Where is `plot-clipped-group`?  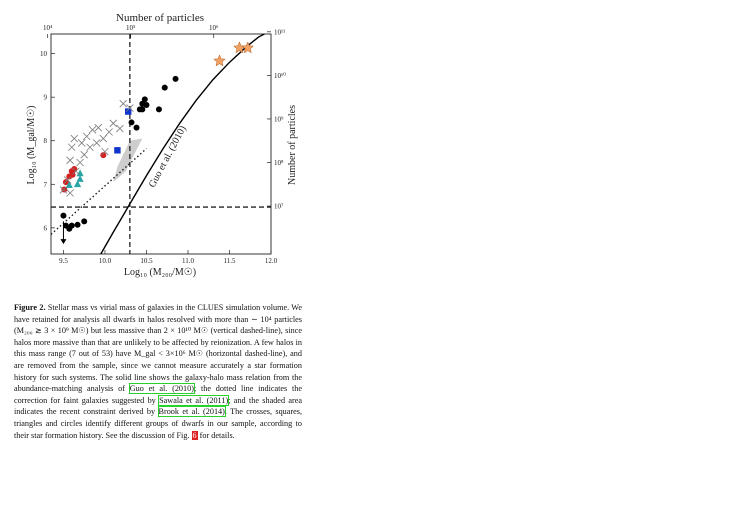 plot-clipped-group is located at coordinates (161, 144).